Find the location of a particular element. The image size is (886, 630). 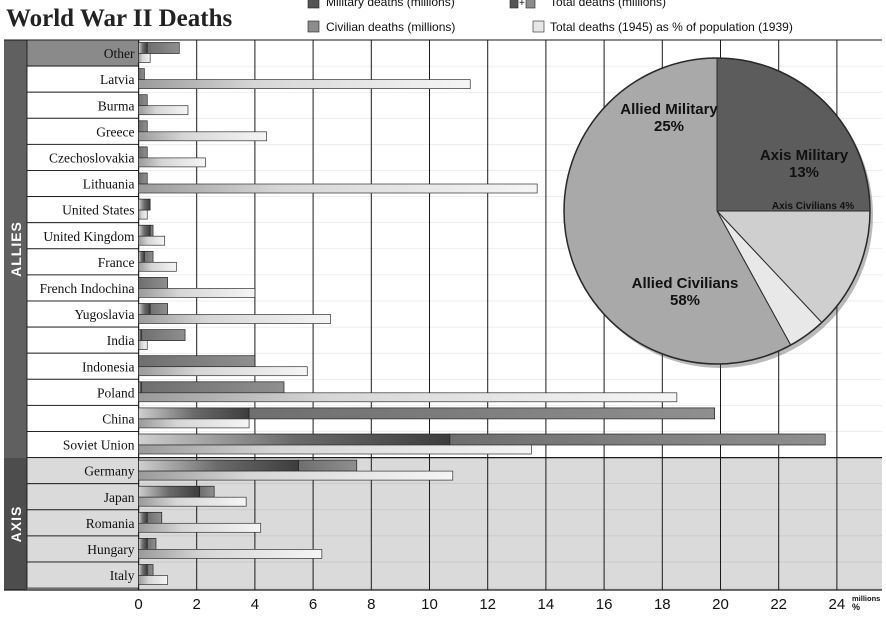

bar-civilian-germany is located at coordinates (328, 465).